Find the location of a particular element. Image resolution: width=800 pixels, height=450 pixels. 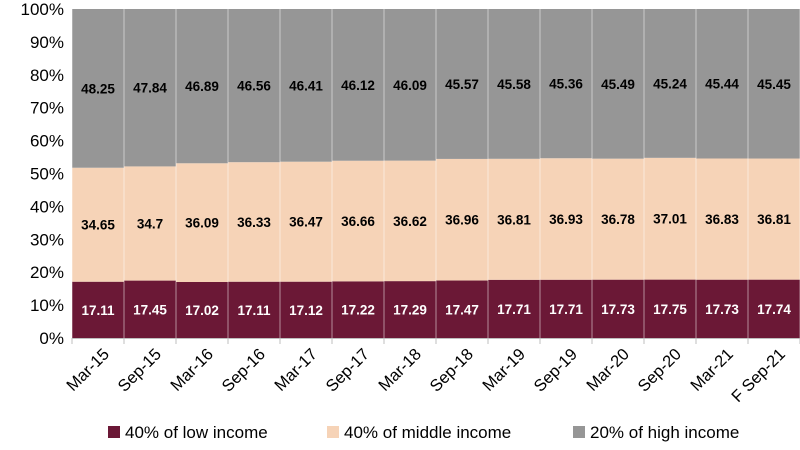

x-tick-label: F Sep-21 is located at coordinates (758, 375).